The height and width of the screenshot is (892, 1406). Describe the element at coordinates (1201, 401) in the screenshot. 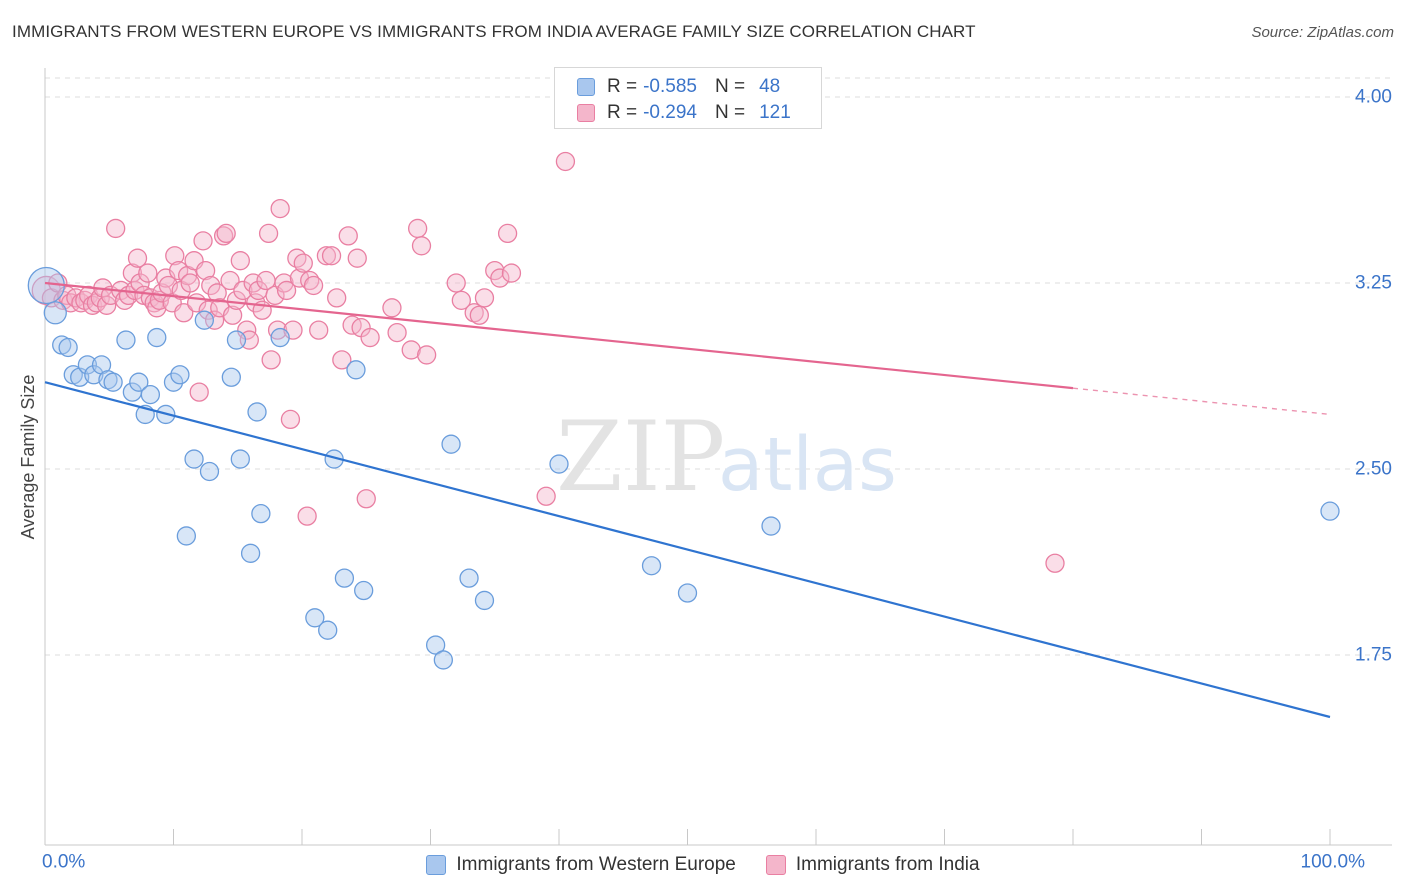

I see `trend-line-india-extension` at that location.